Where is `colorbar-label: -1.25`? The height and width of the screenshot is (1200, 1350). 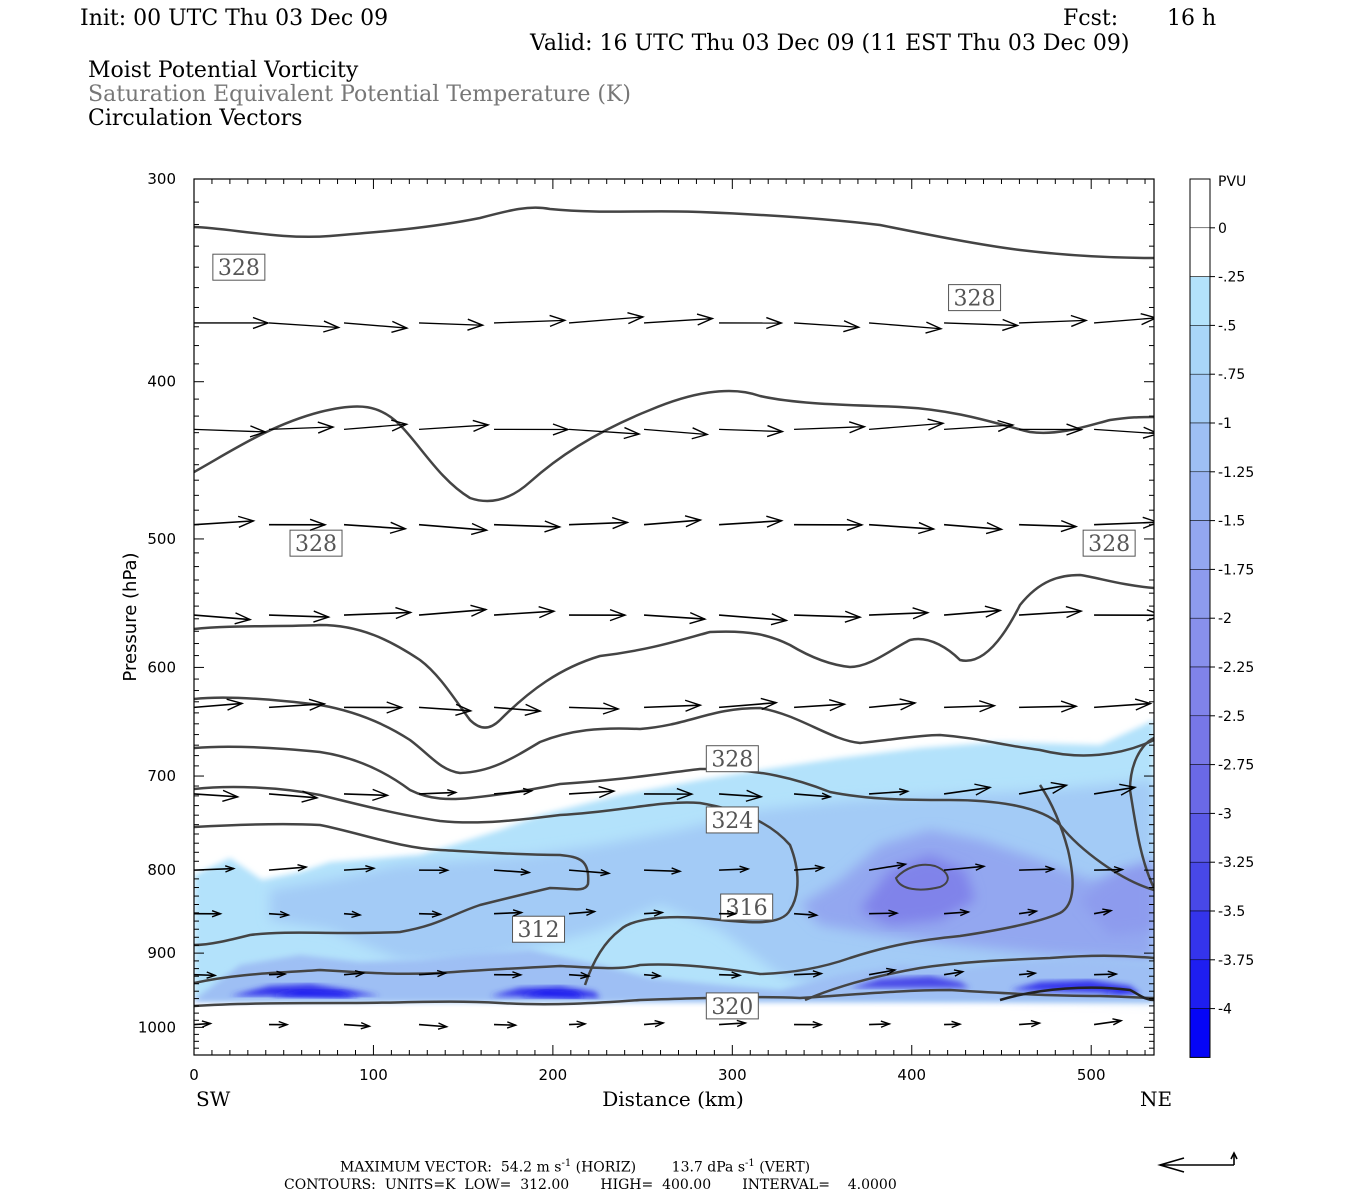
colorbar-label: -1.25 is located at coordinates (1236, 473).